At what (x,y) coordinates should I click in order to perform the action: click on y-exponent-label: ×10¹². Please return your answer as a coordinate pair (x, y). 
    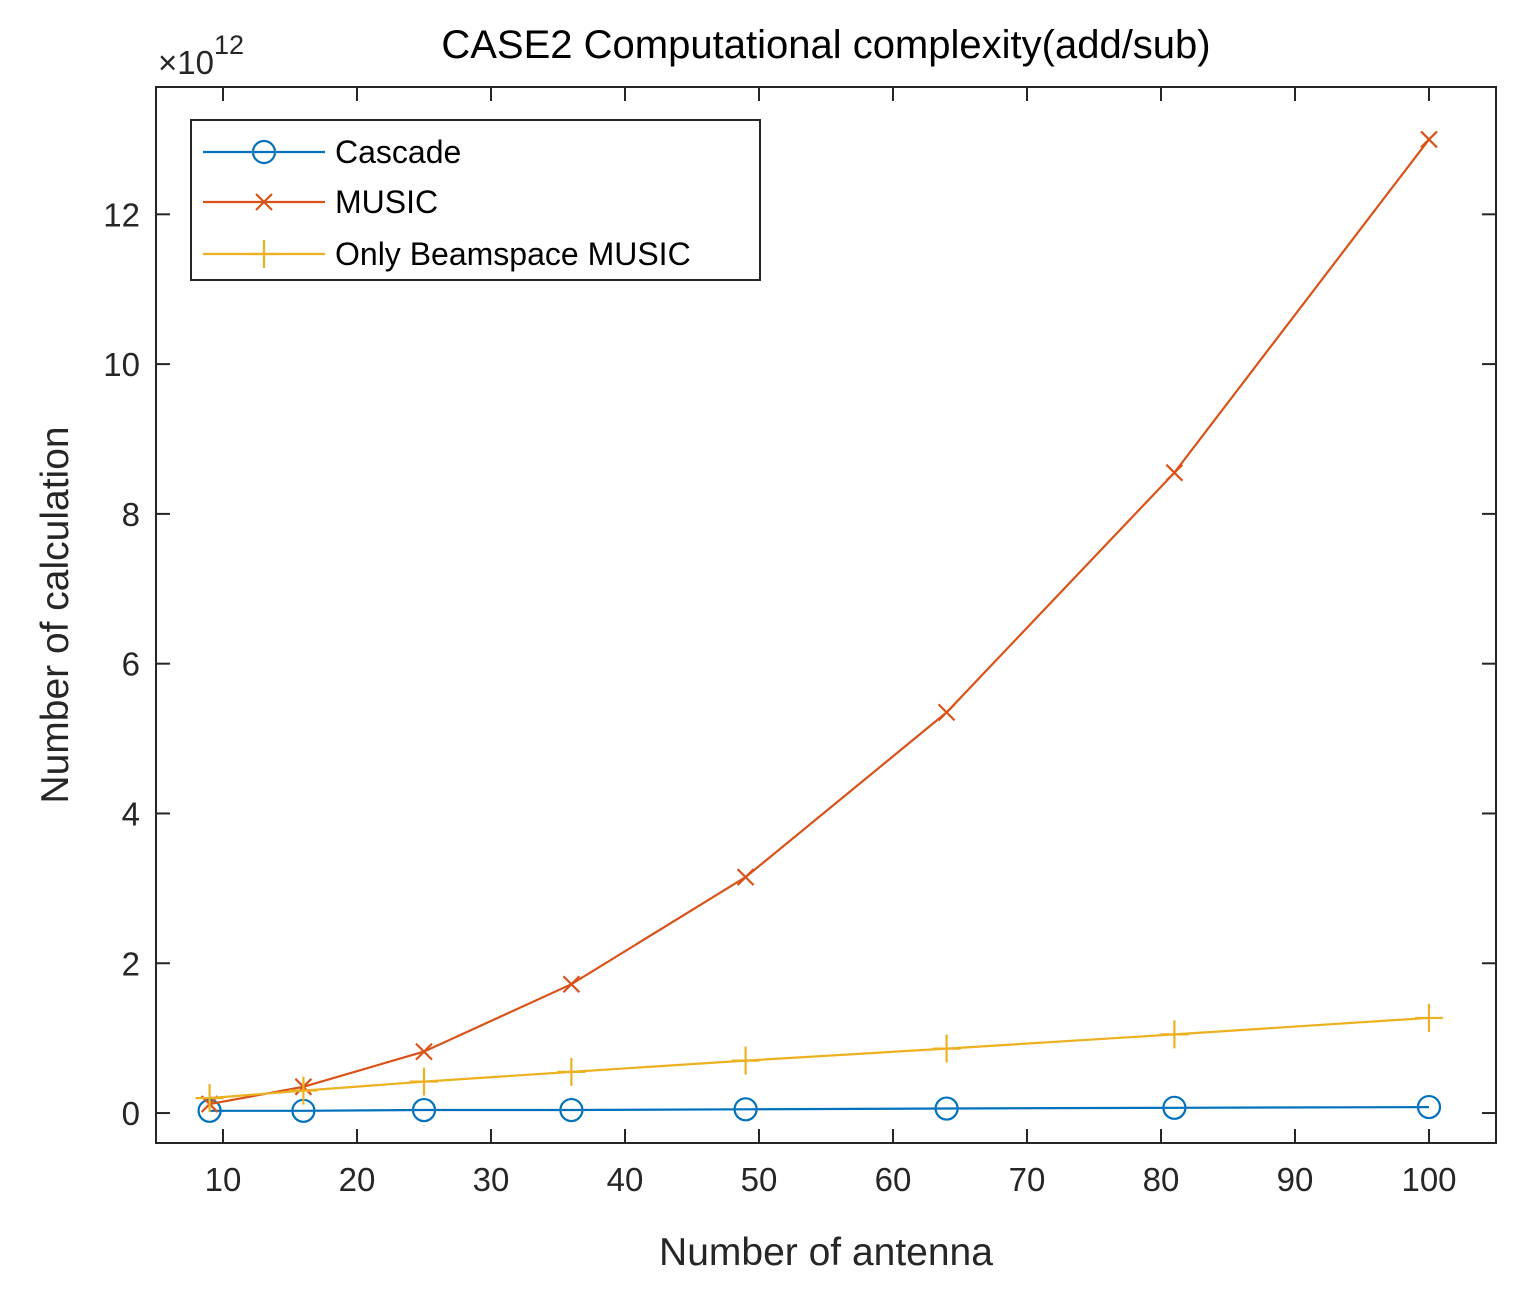
    Looking at the image, I should click on (201, 55).